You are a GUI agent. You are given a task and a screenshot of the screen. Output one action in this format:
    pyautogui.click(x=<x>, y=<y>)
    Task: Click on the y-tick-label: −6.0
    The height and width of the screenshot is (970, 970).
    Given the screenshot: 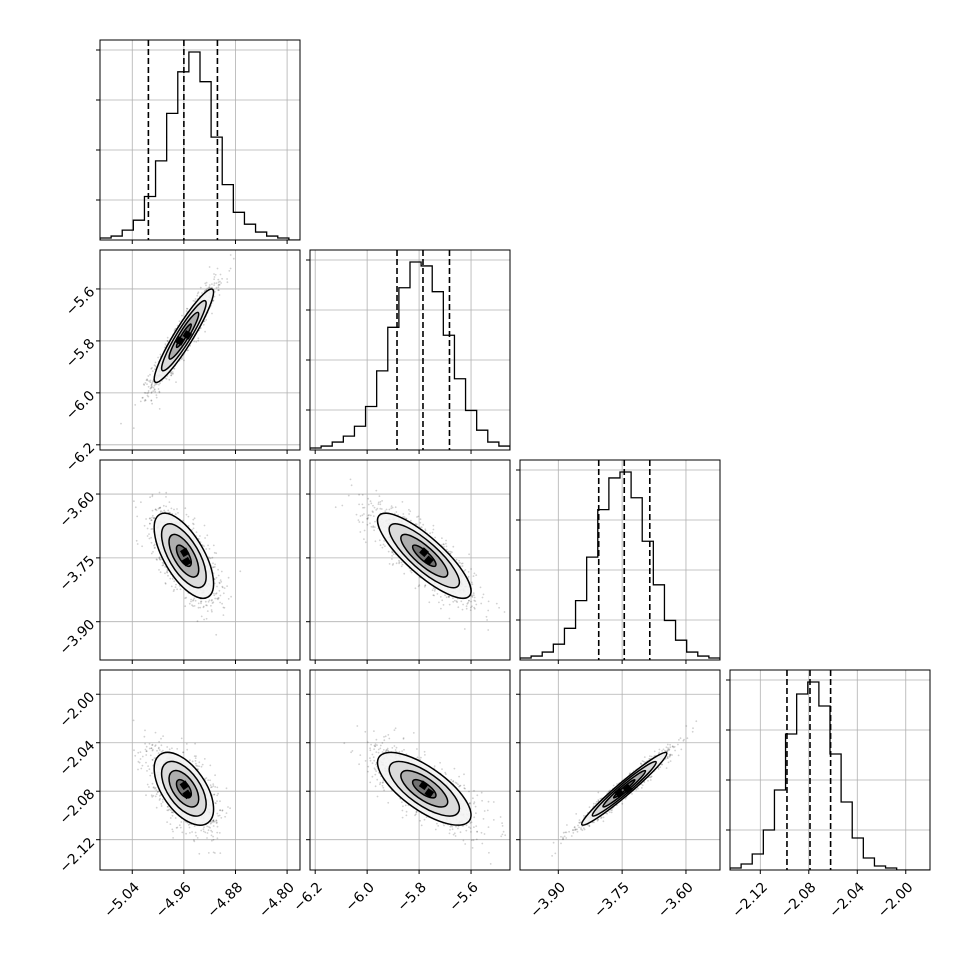 What is the action you would take?
    pyautogui.click(x=80, y=405)
    